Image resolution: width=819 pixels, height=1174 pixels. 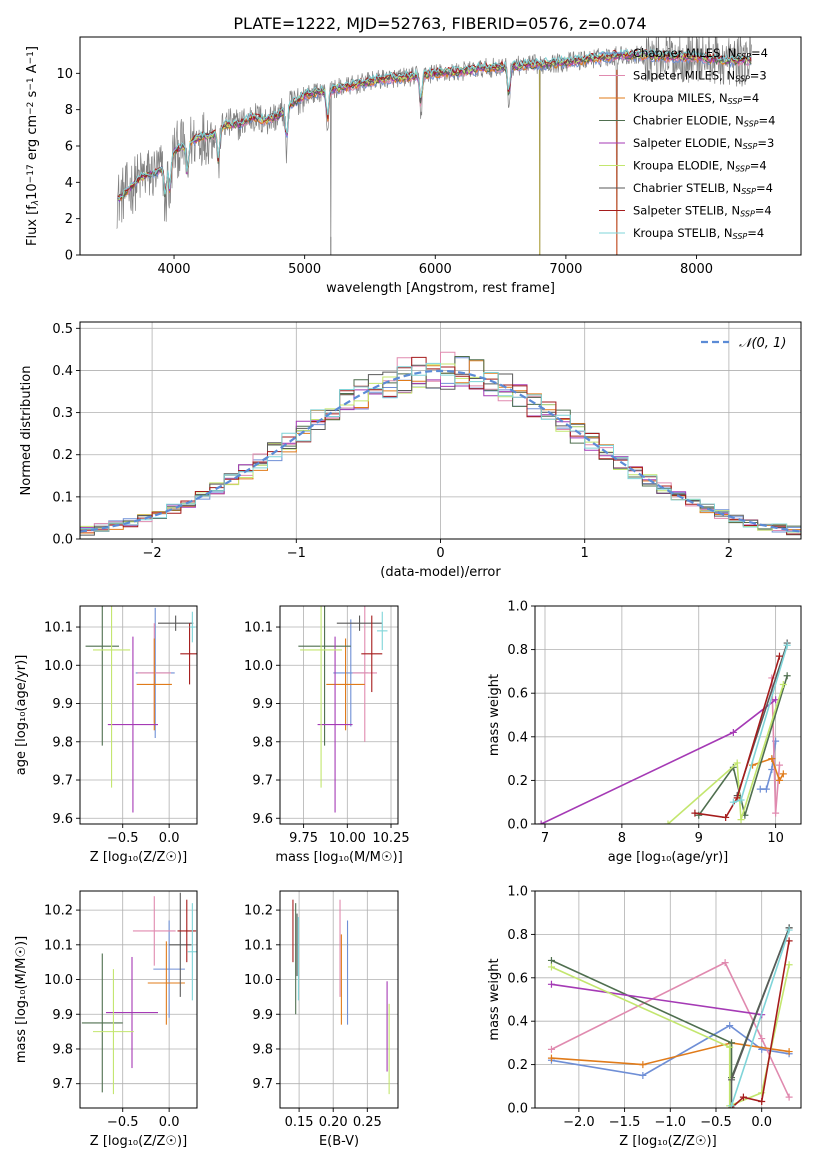 I want to click on x-tick-label: −1.5, so click(x=625, y=1122).